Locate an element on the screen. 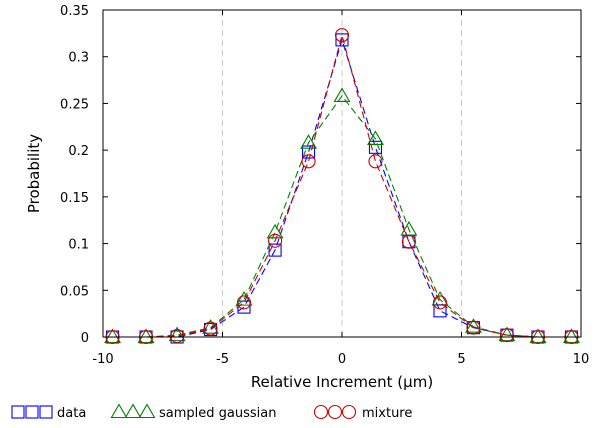 The image size is (594, 428). legend-item: sampled gaussian is located at coordinates (193, 412).